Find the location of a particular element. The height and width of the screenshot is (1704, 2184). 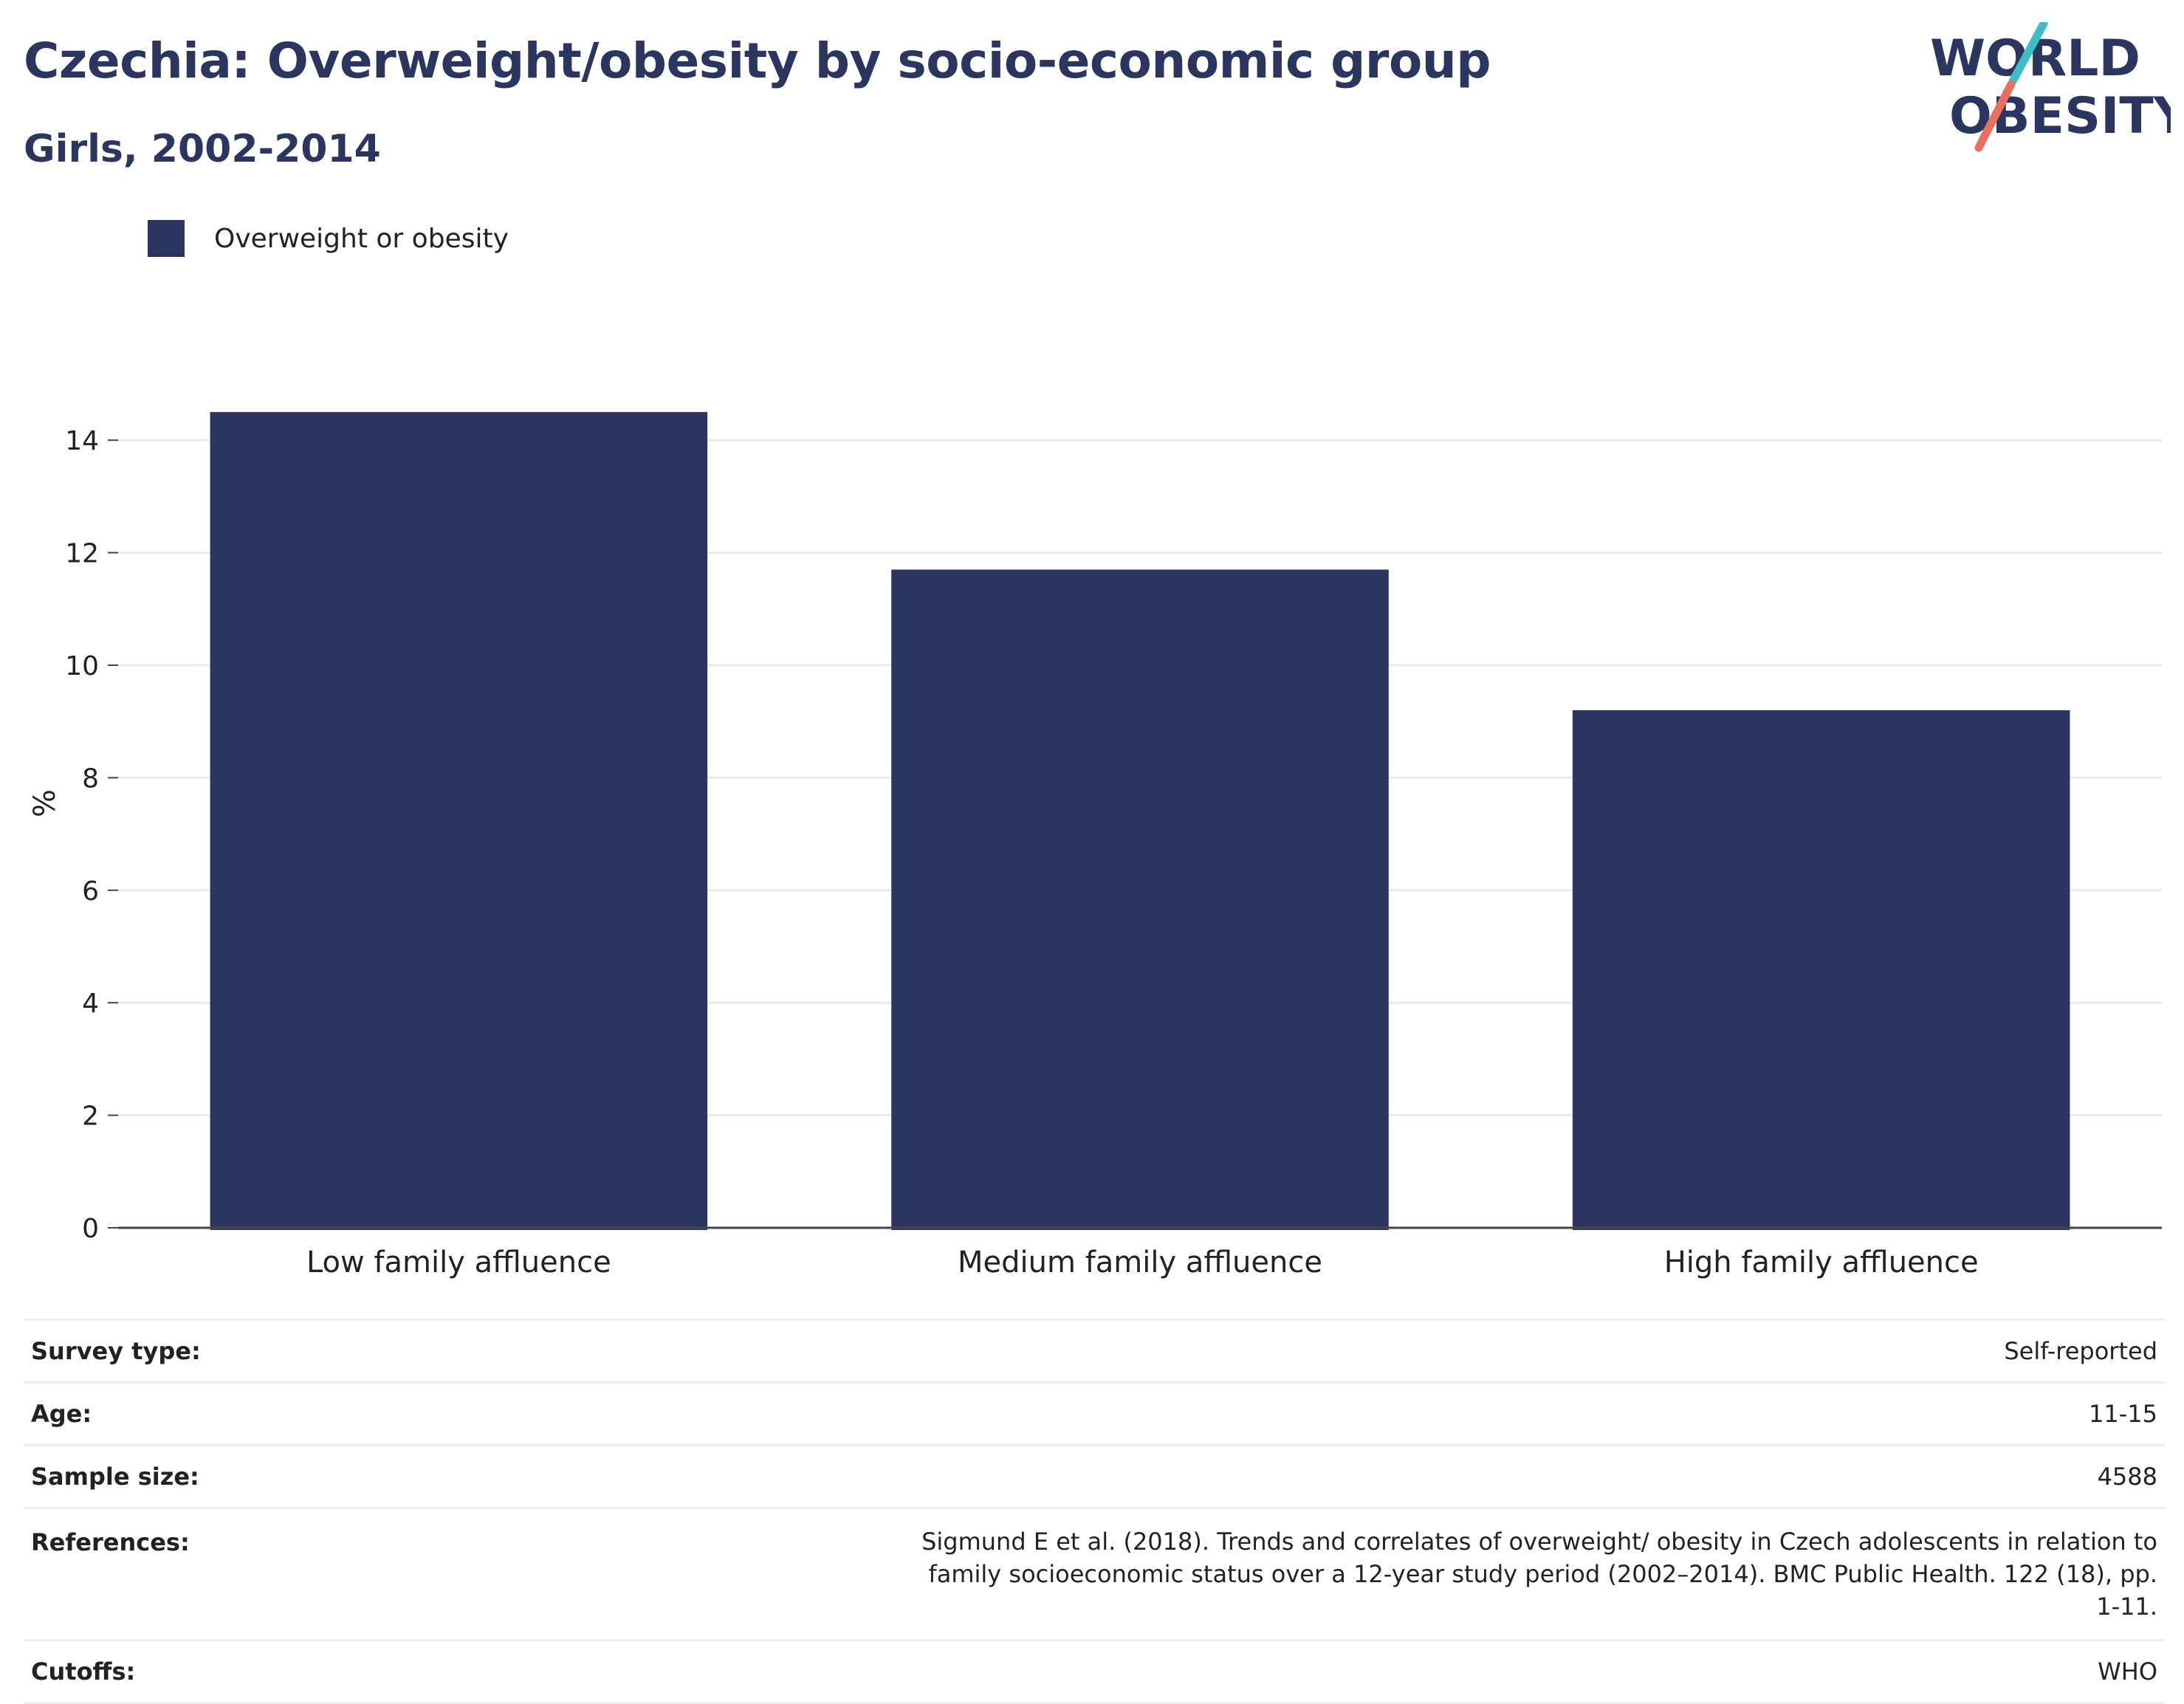

info-value: Self-reported is located at coordinates (1250, 1351).